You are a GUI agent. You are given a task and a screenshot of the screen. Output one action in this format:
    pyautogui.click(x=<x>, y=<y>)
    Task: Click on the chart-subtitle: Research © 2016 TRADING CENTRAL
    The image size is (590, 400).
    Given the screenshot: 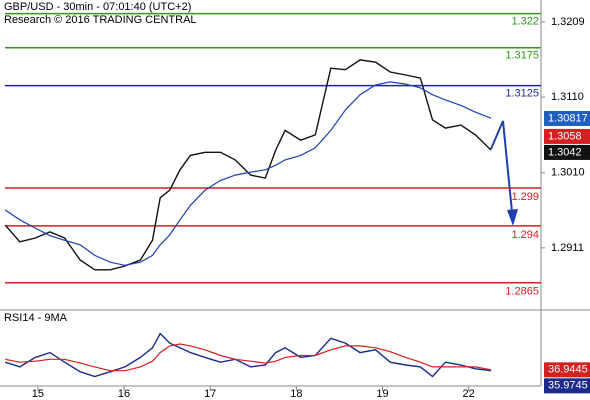 What is the action you would take?
    pyautogui.click(x=100, y=20)
    